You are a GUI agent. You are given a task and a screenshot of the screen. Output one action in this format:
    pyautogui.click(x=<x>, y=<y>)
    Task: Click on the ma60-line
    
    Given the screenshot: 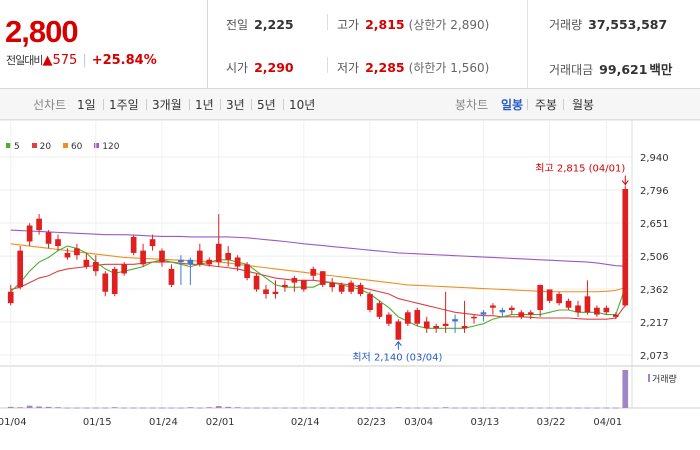 What is the action you would take?
    pyautogui.click(x=318, y=268)
    